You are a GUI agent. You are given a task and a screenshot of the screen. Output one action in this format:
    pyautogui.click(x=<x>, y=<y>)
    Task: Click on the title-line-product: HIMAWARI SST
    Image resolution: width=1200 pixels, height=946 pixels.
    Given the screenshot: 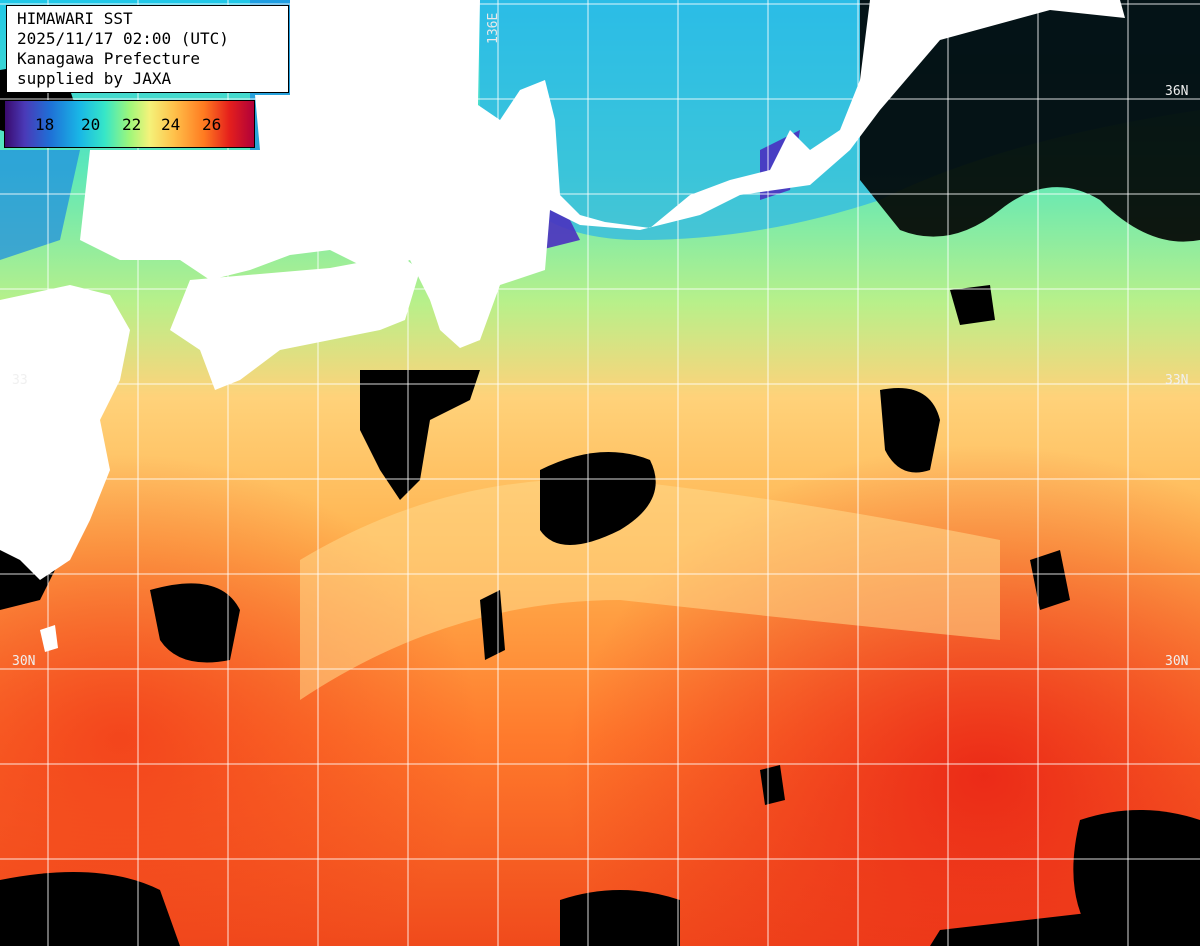 What is the action you would take?
    pyautogui.click(x=75, y=18)
    